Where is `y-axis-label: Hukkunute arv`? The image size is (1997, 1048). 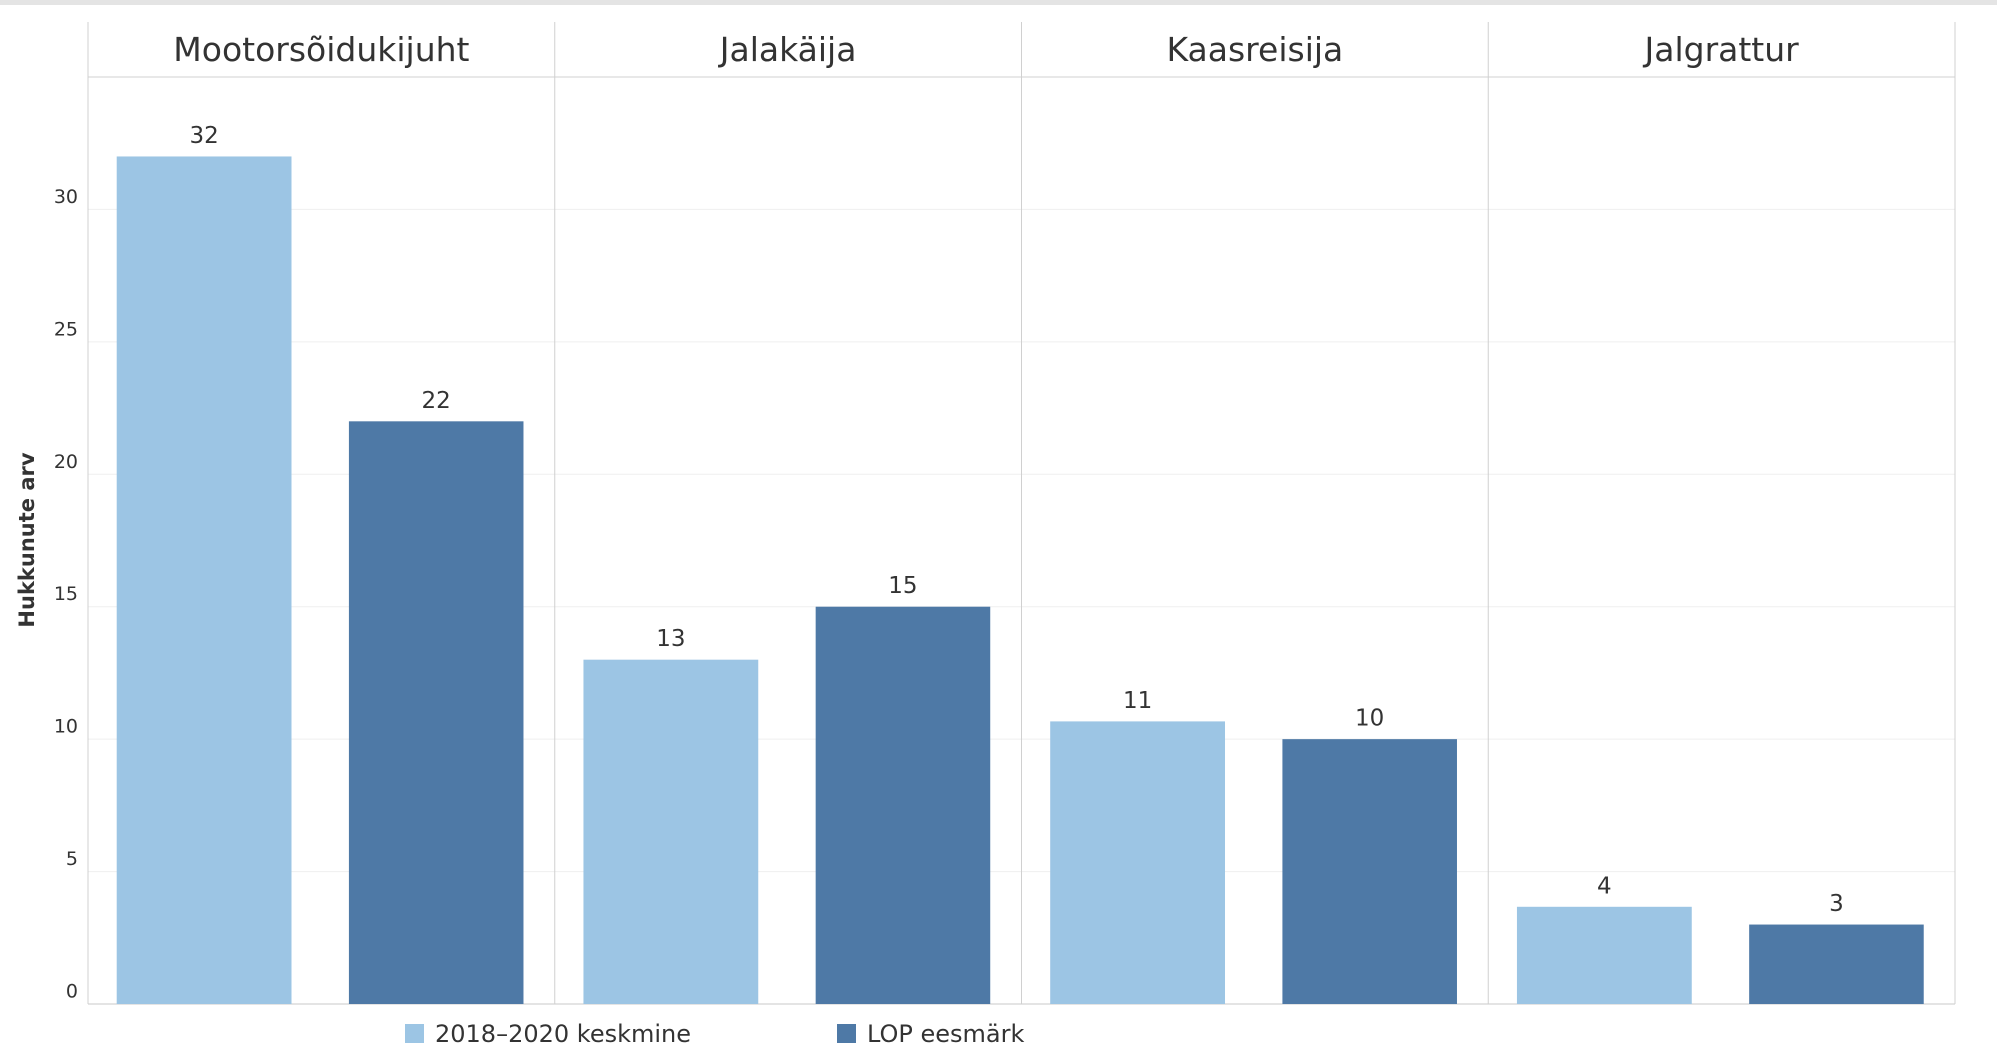
y-axis-label: Hukkunute arv is located at coordinates (27, 539).